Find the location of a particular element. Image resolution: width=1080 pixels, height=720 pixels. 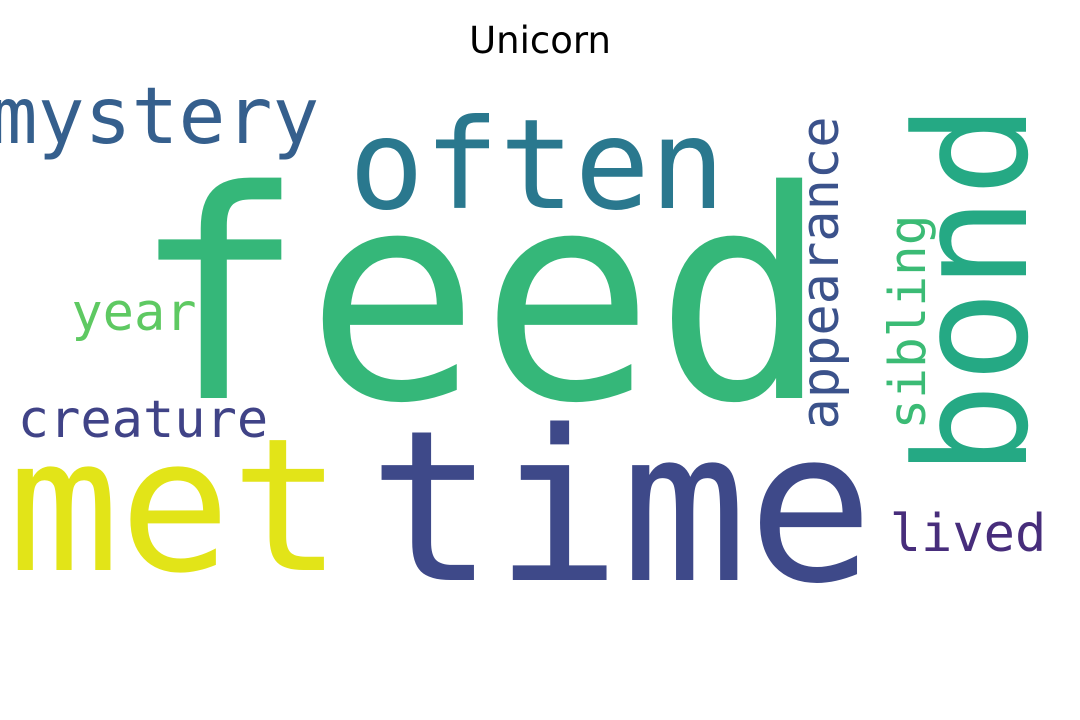

word-bond: bond is located at coordinates (972, 289).